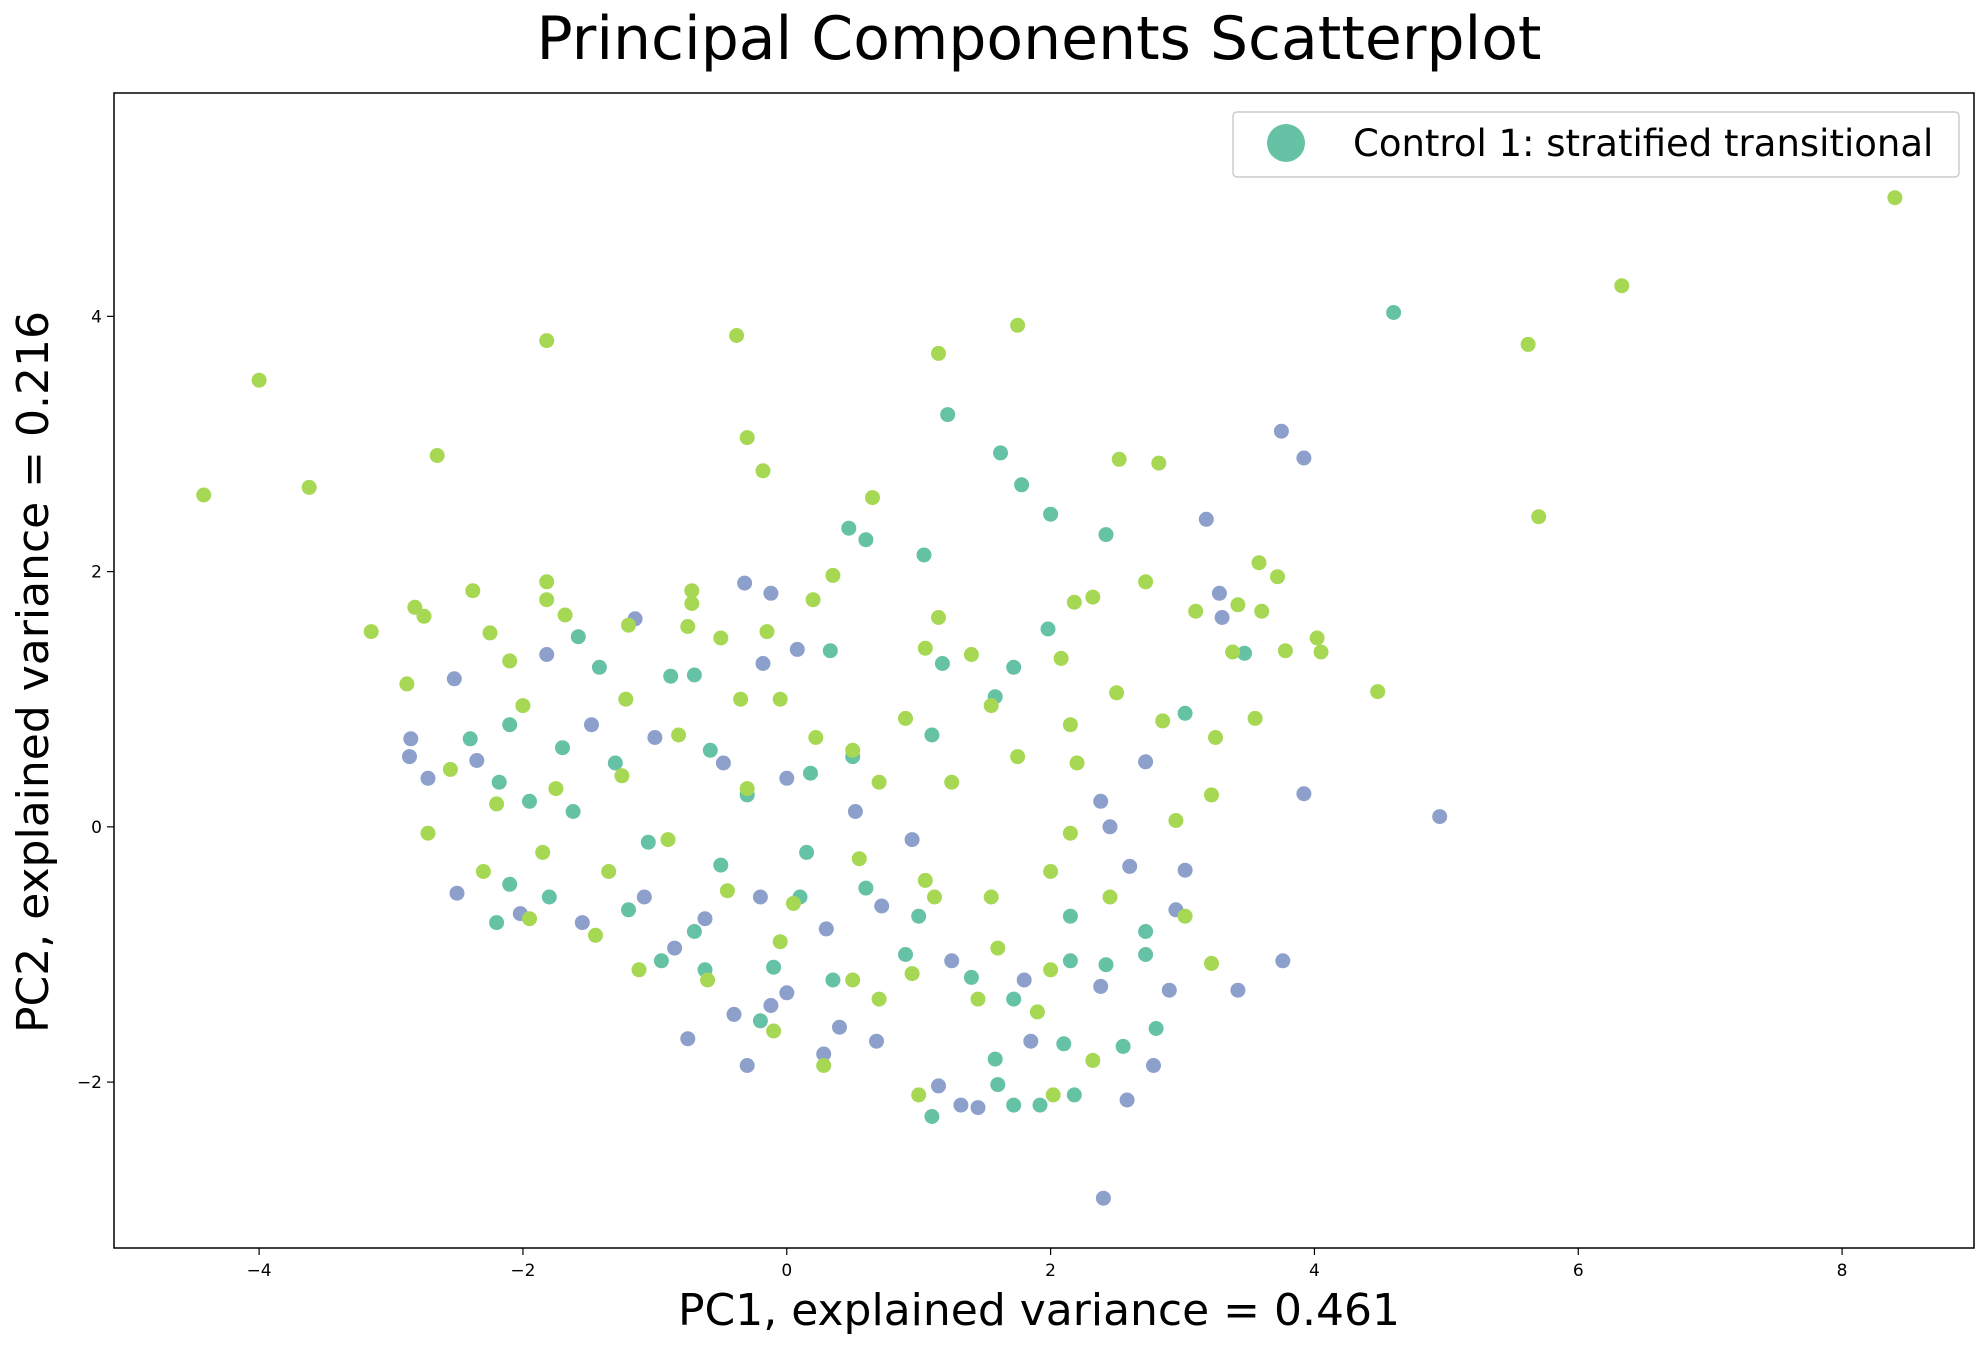 The width and height of the screenshot is (1988, 1351). Describe the element at coordinates (1050, 1271) in the screenshot. I see `x-tick-label: 2` at that location.